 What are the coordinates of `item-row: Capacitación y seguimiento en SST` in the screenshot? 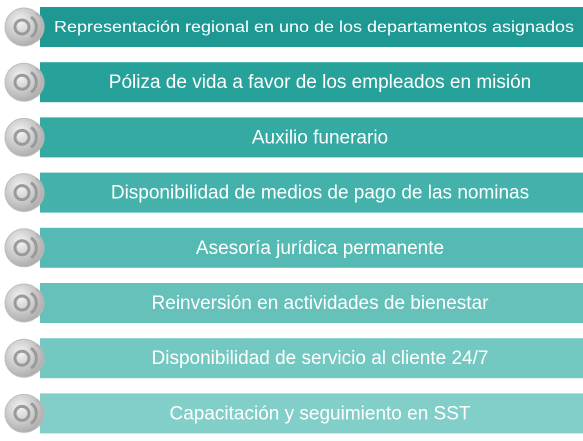 It's located at (293, 413).